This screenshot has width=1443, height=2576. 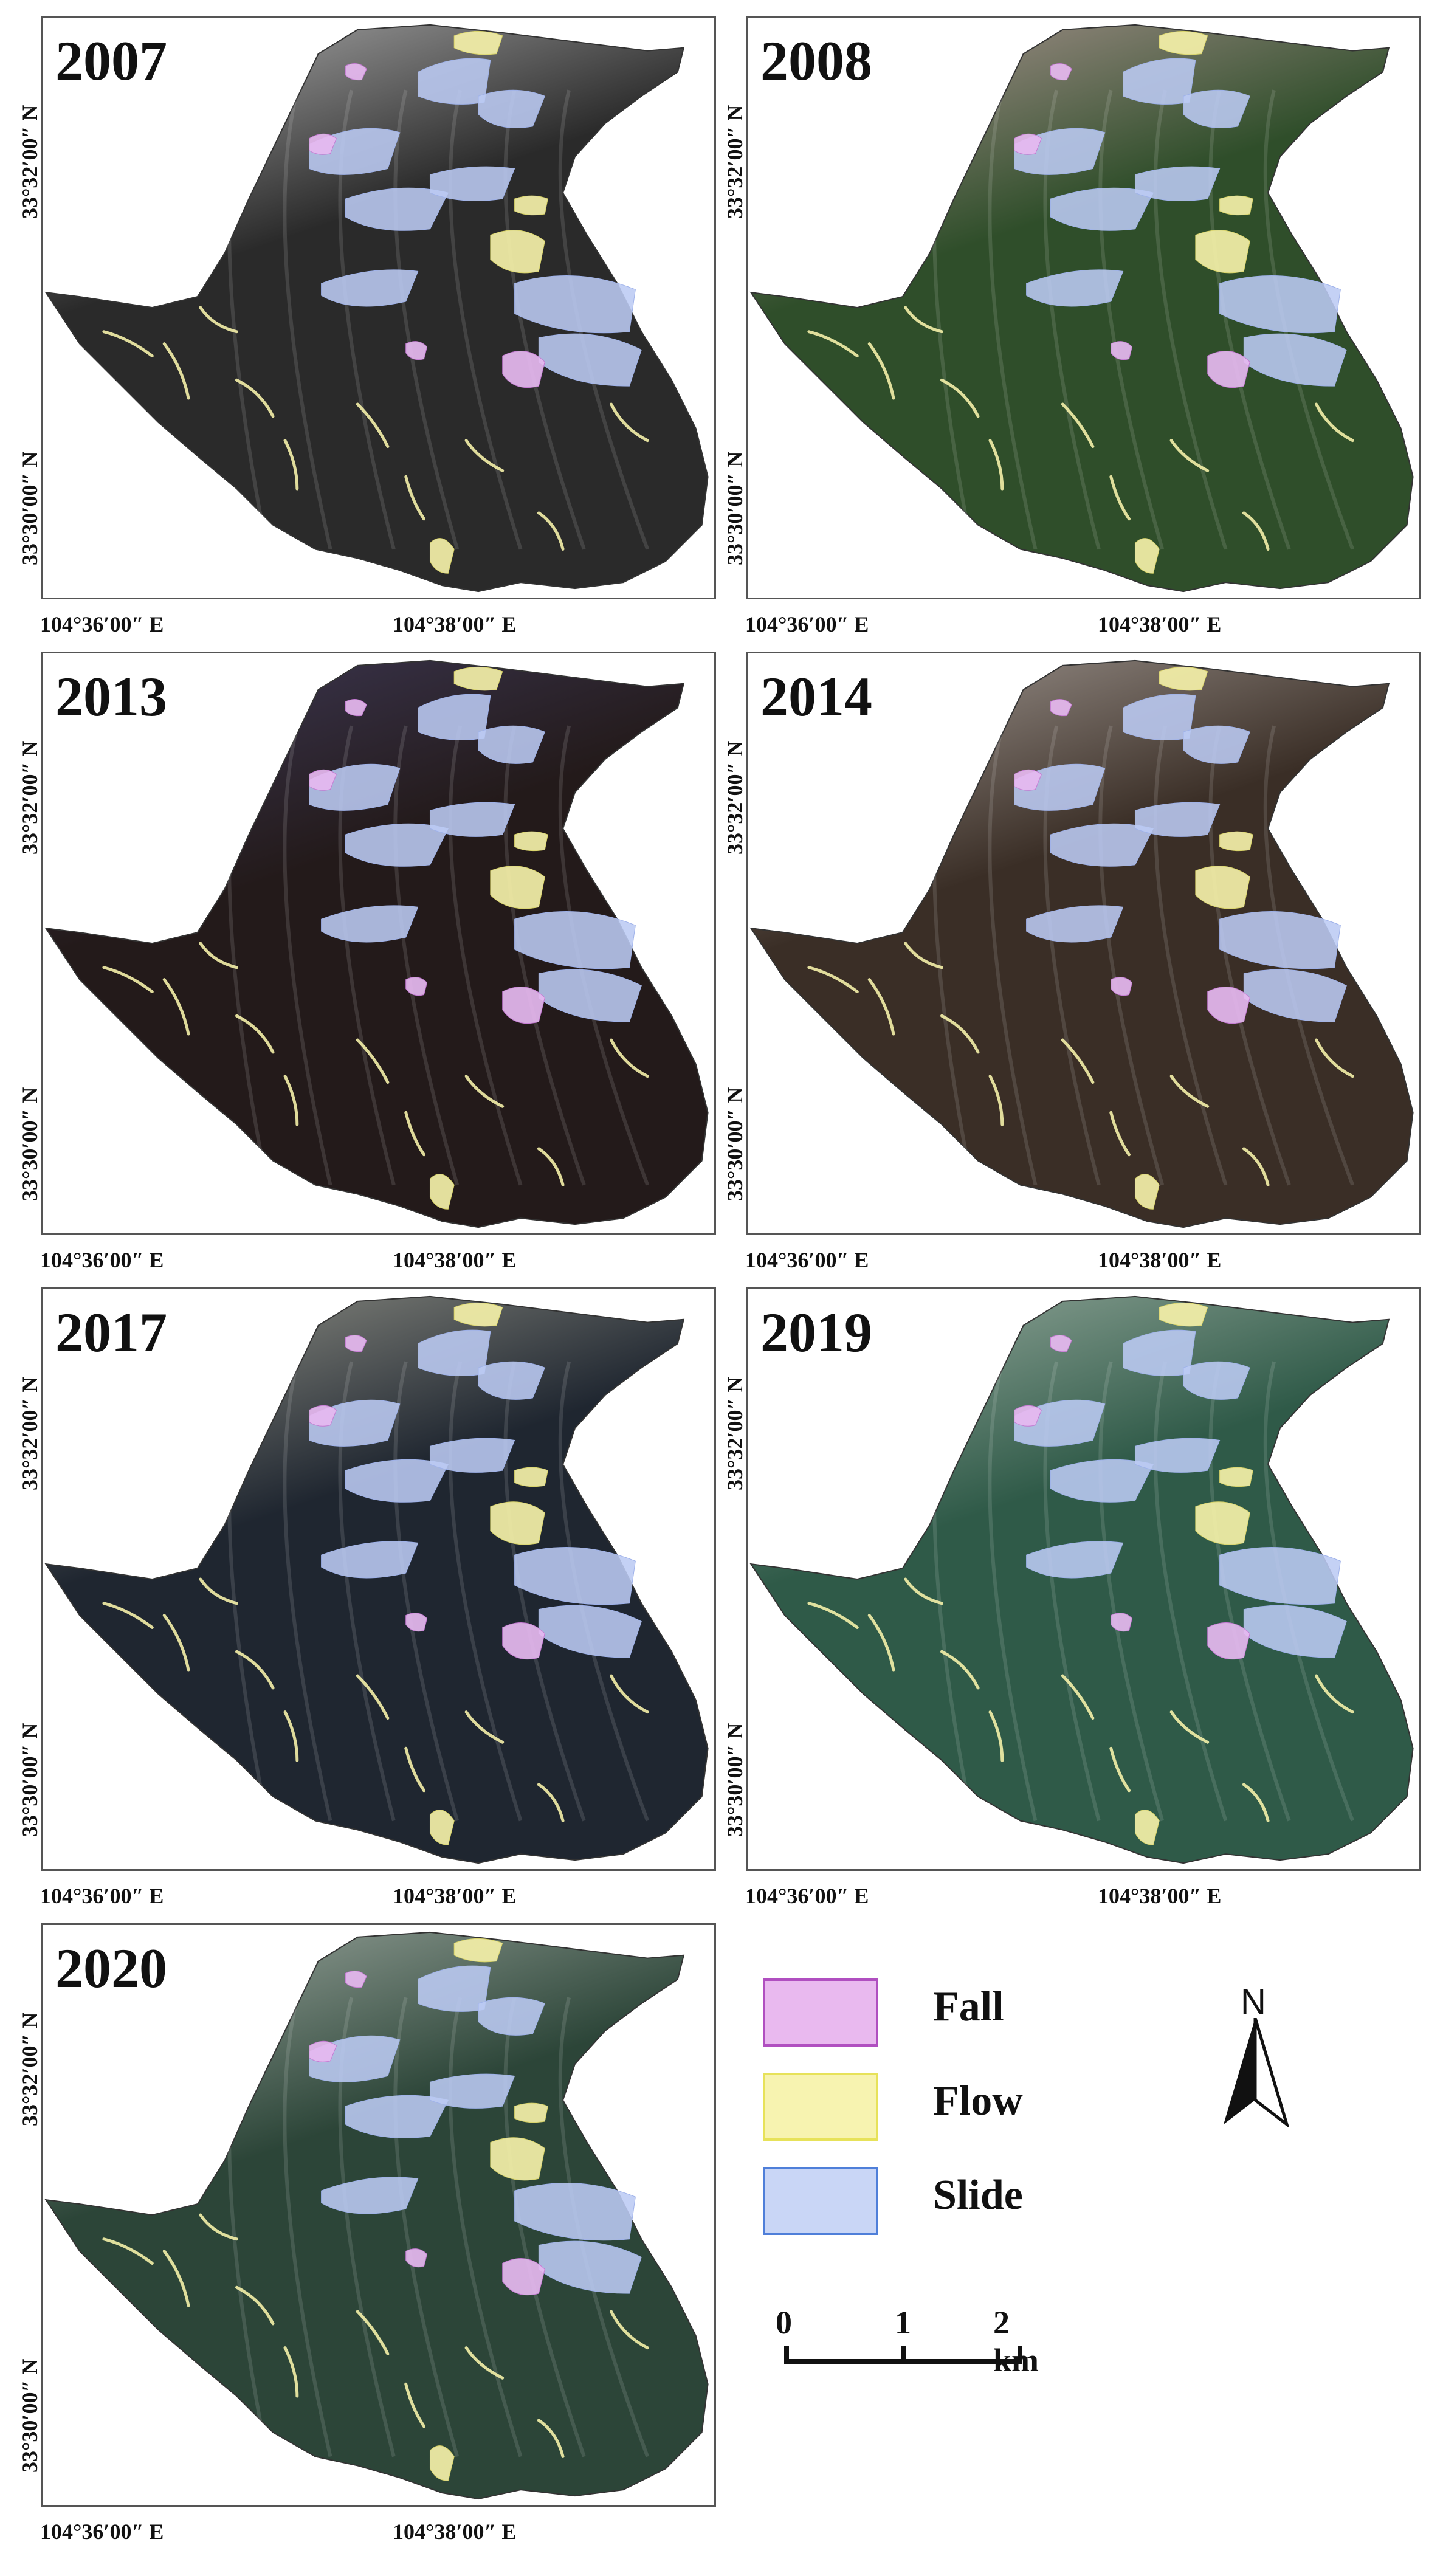 I want to click on map-panel: 2014, so click(x=1084, y=943).